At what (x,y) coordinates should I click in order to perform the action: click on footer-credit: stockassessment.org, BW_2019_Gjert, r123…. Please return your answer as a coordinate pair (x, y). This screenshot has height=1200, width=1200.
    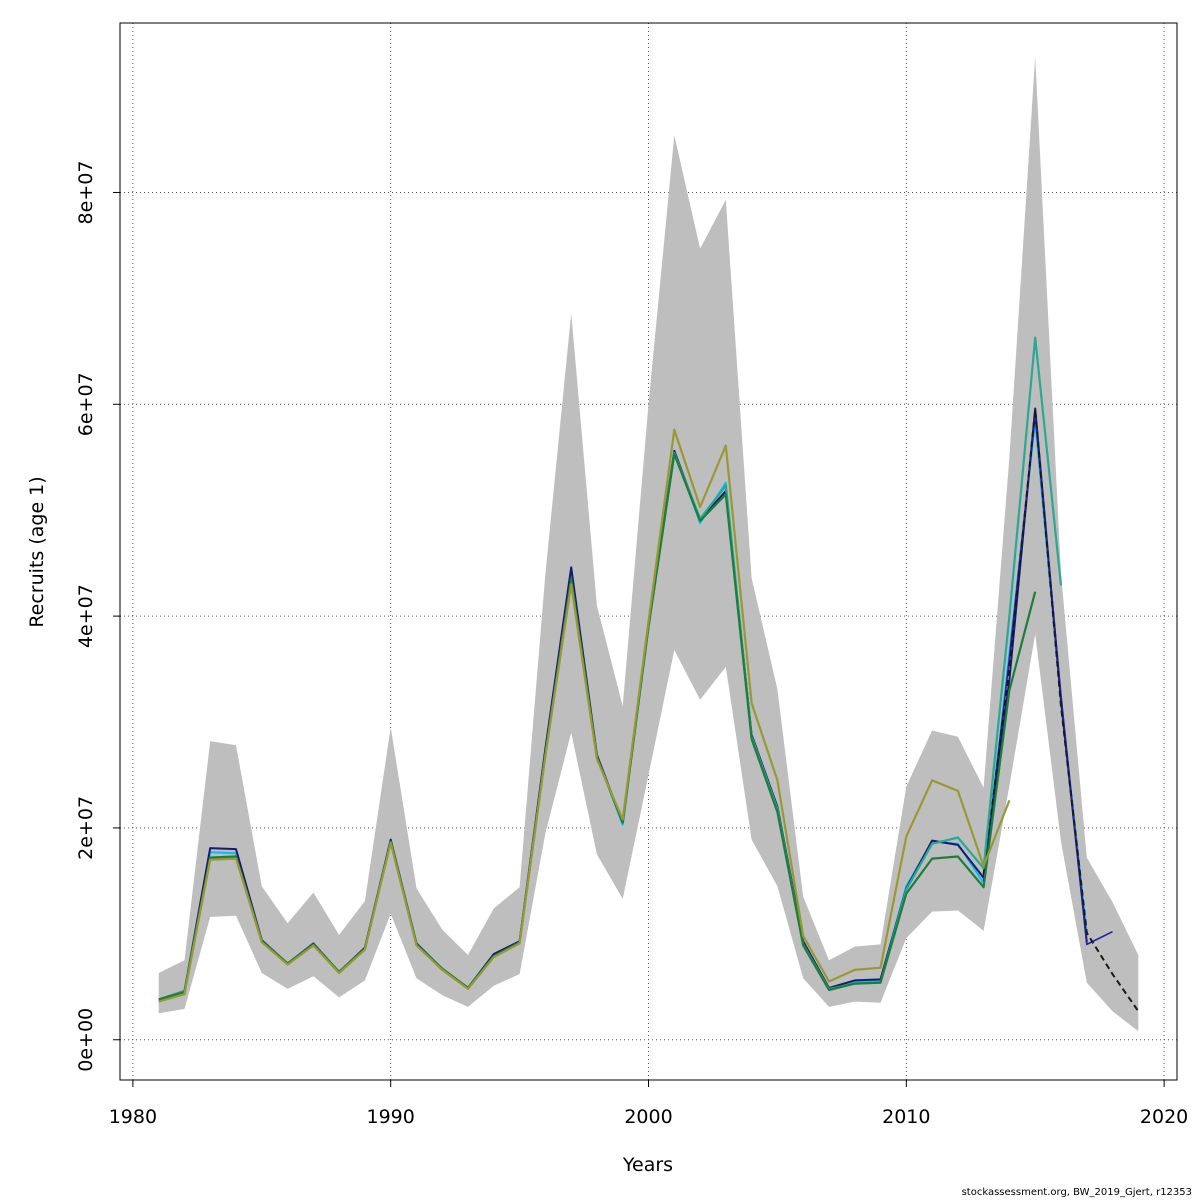
    Looking at the image, I should click on (1076, 1192).